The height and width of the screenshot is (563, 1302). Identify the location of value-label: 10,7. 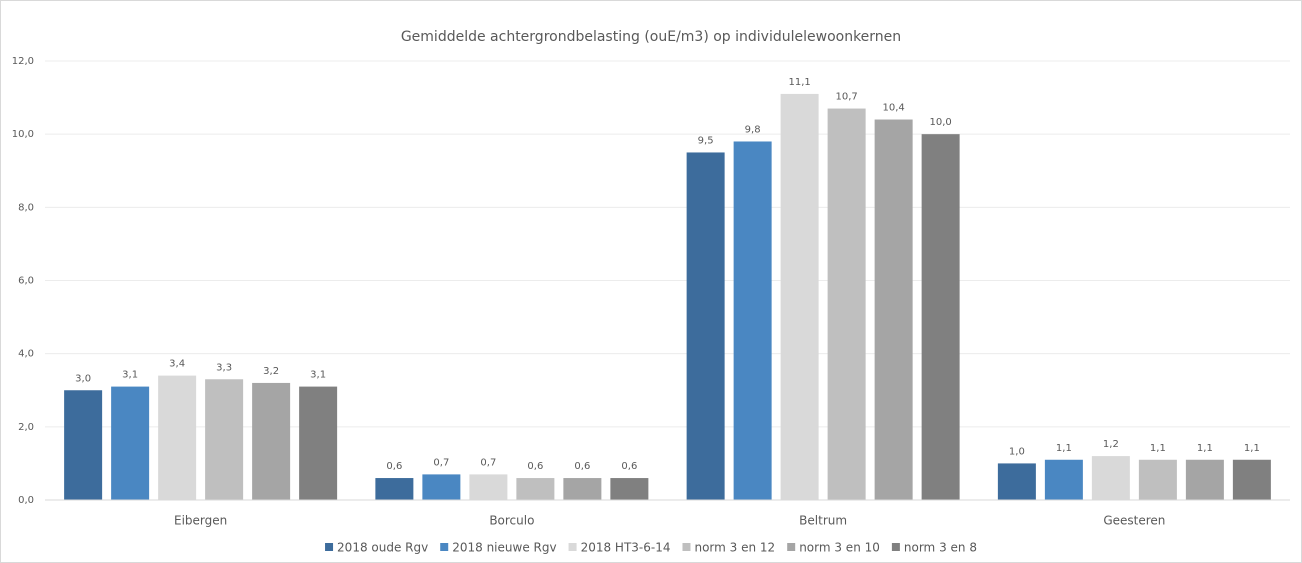
(846, 97).